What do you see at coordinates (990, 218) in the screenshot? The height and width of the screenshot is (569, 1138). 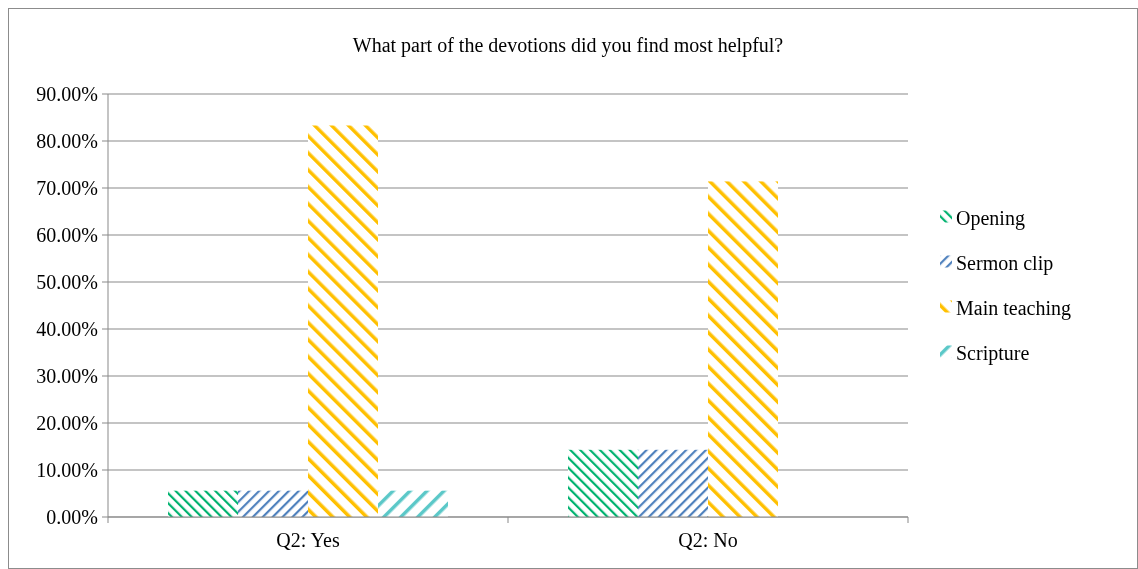 I see `legend-label: Opening` at bounding box center [990, 218].